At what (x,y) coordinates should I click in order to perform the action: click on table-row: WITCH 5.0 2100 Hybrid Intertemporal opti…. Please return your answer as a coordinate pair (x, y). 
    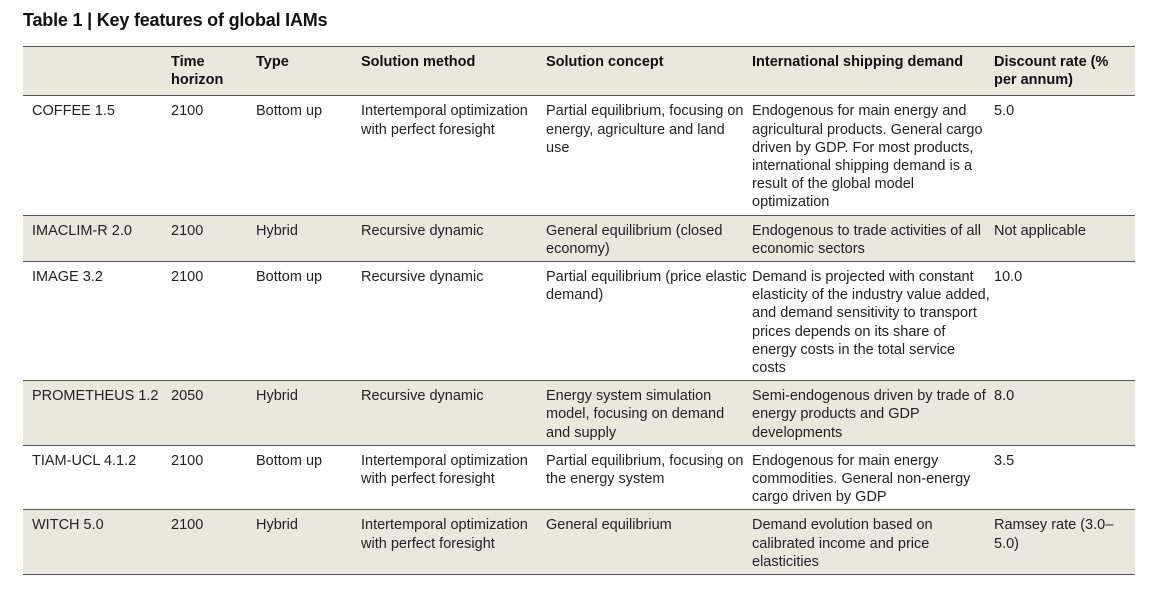
    Looking at the image, I should click on (579, 542).